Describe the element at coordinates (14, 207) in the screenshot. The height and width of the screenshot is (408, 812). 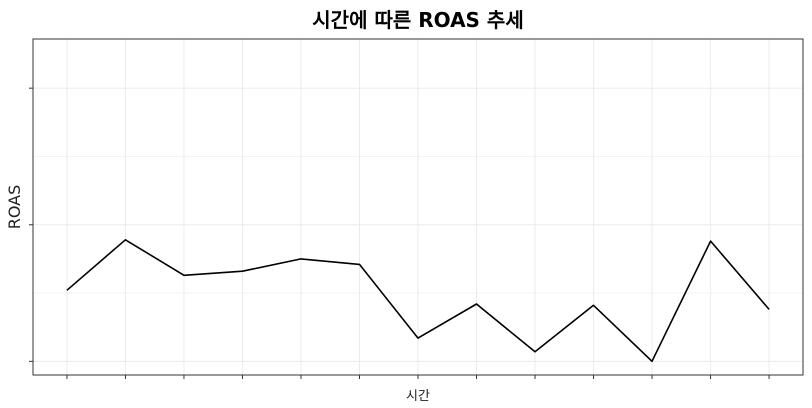
I see `y-axis-label: ROAS` at that location.